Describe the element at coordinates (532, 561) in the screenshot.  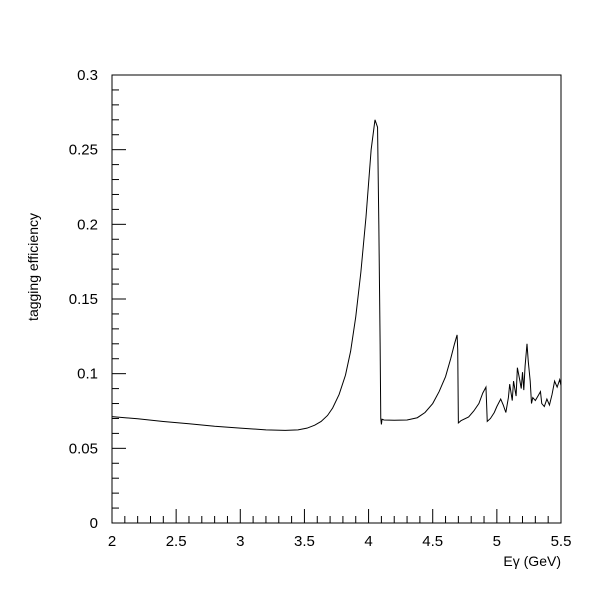
I see `x-axis-label: Eγ (GeV)` at that location.